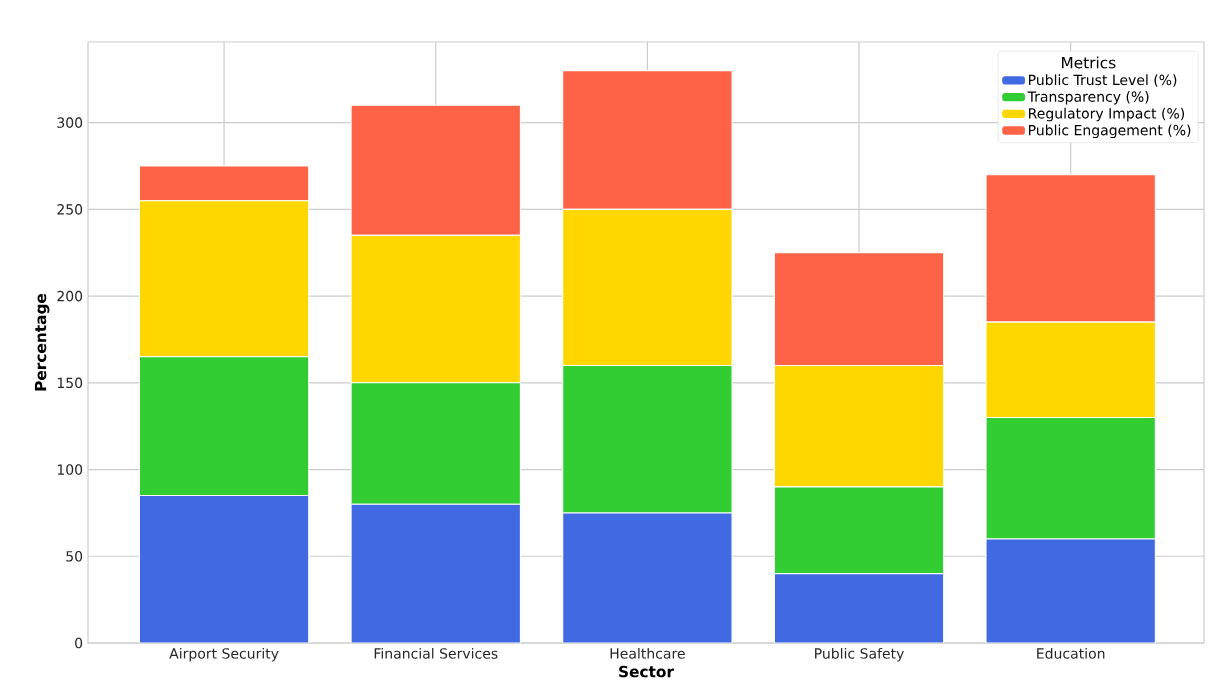 The height and width of the screenshot is (700, 1209). What do you see at coordinates (224, 654) in the screenshot?
I see `x-tick-label: Airport Security` at bounding box center [224, 654].